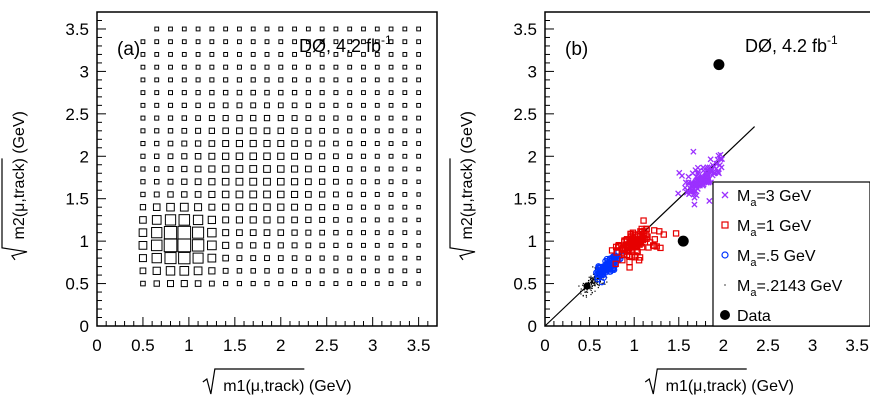 This screenshot has width=870, height=400. I want to click on point-circle, so click(602, 282).